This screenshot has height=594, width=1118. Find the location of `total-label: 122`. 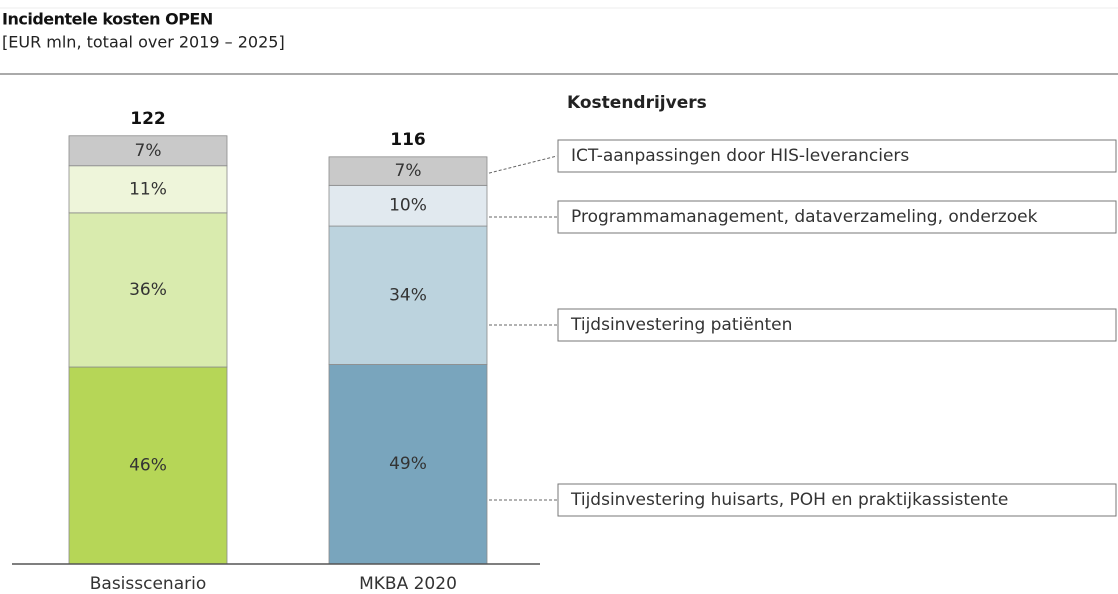

total-label: 122 is located at coordinates (148, 119).